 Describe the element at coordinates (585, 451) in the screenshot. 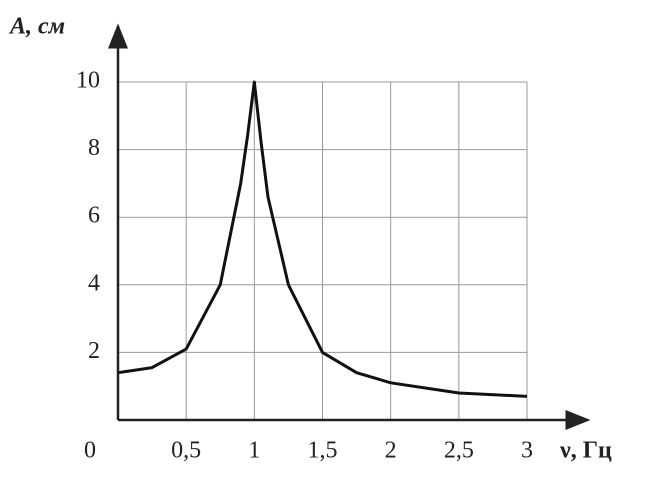

I see `x-axis-label: ν, Гц` at that location.